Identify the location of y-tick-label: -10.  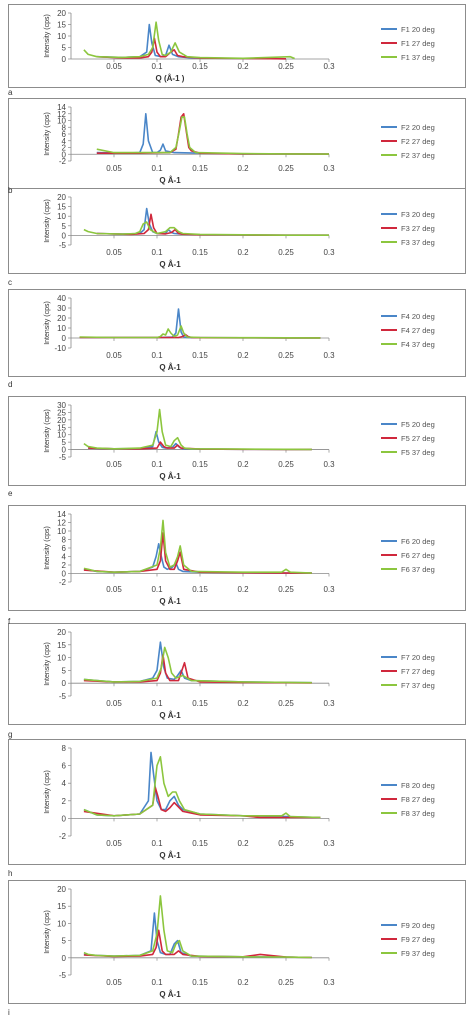
(60, 348).